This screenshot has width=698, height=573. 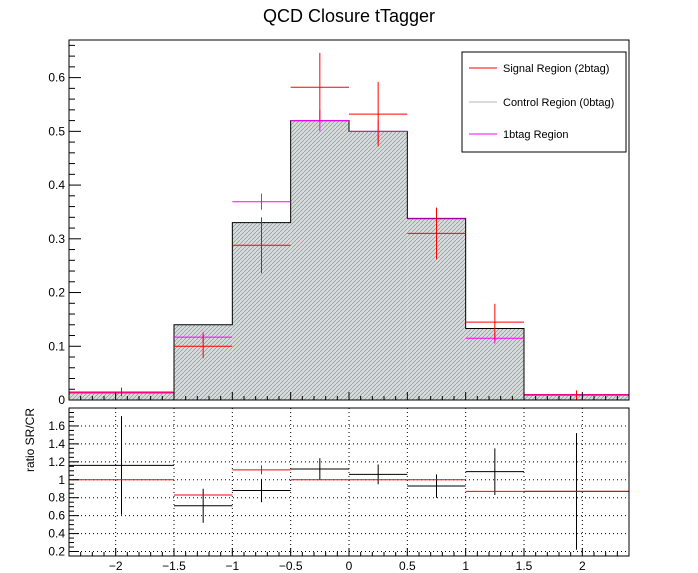 What do you see at coordinates (56, 462) in the screenshot?
I see `ratio-ytick-label: 1.2` at bounding box center [56, 462].